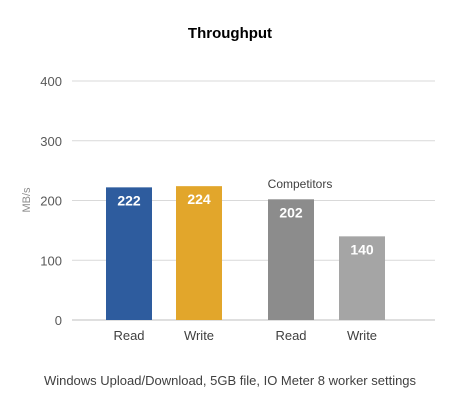 The image size is (460, 420). I want to click on y-tick-label: 300, so click(51, 141).